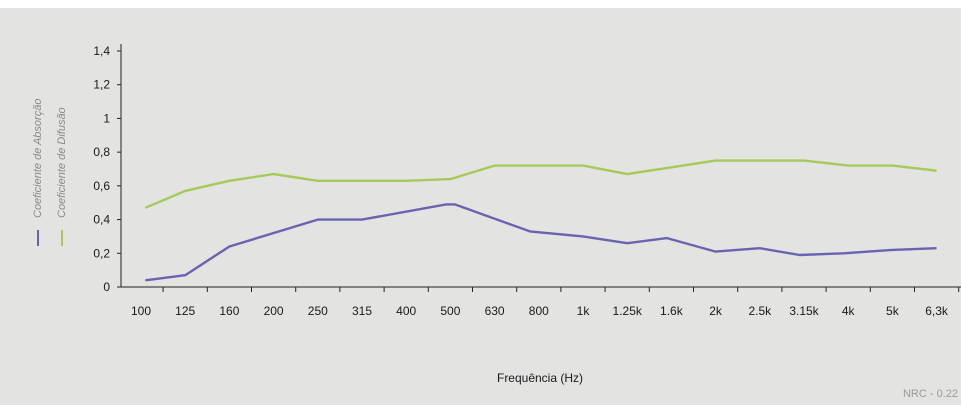  What do you see at coordinates (101, 186) in the screenshot?
I see `y-tick-label: 0,6` at bounding box center [101, 186].